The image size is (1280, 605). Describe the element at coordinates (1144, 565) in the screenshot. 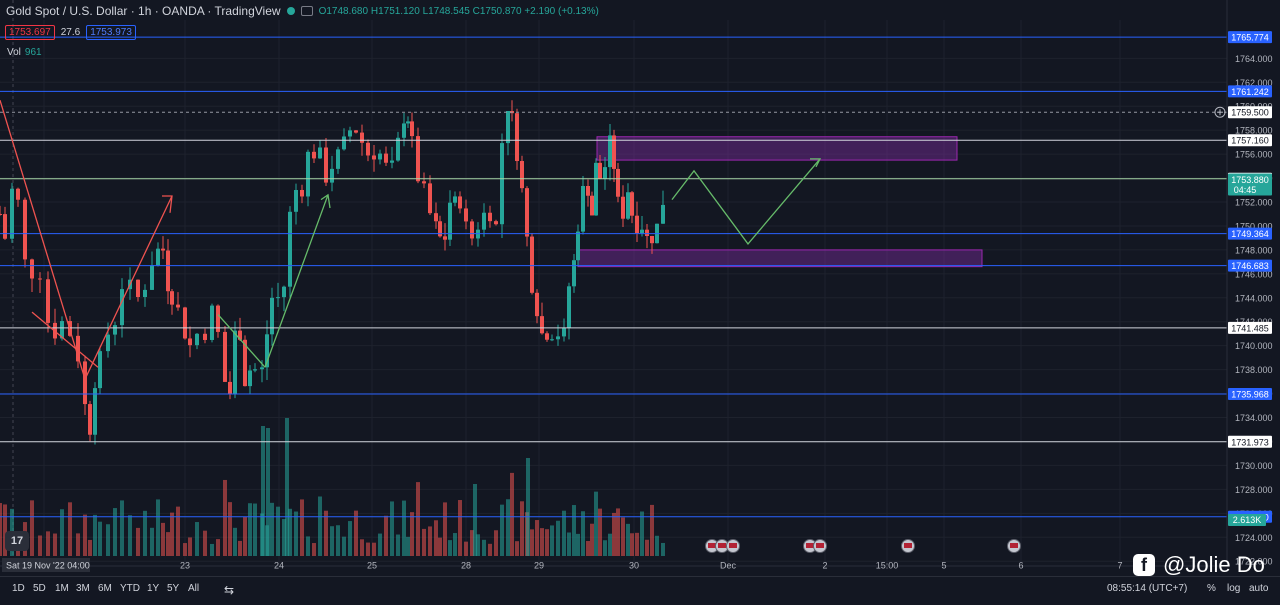

I see `facebook-icon: f` at that location.